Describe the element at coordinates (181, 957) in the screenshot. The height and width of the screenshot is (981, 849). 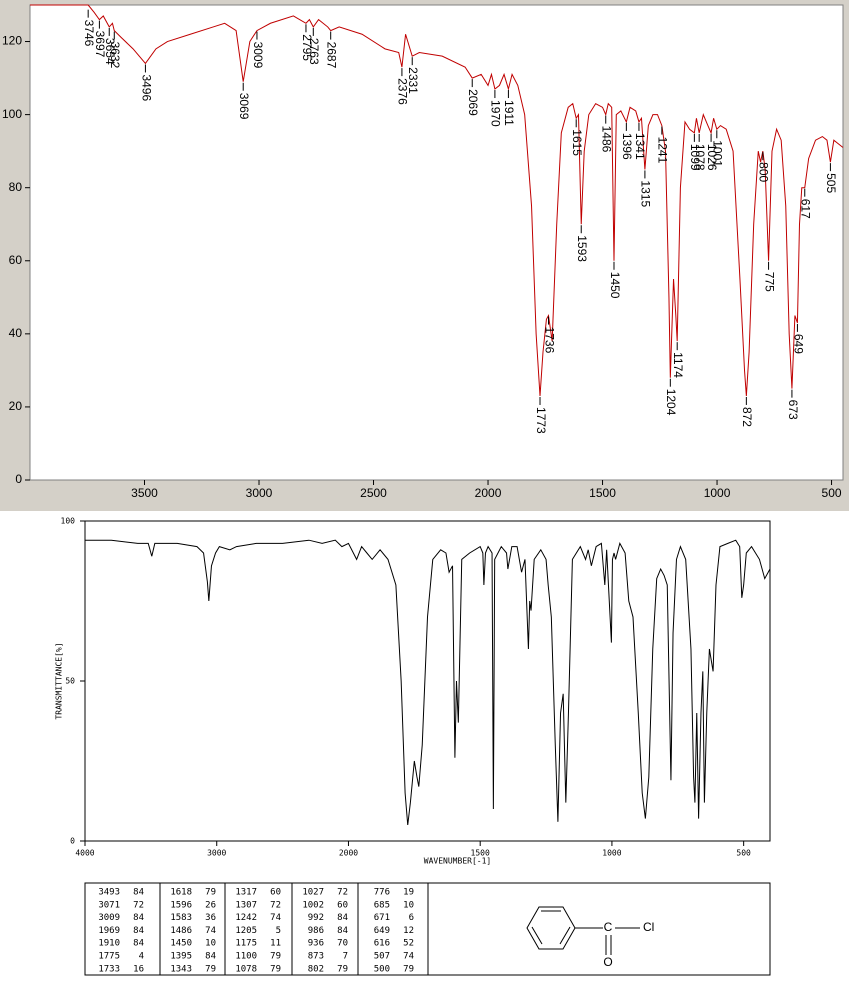
I see `table-wavenumber: 1395` at that location.